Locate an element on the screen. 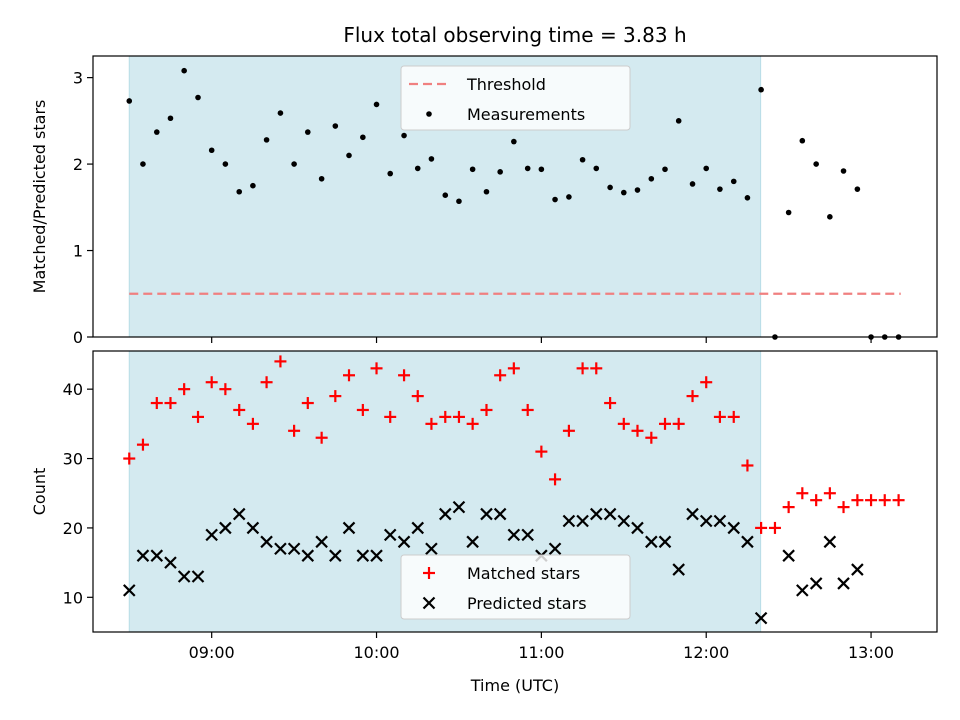 This screenshot has width=960, height=720. x-tick-label: 12:00 is located at coordinates (706, 652).